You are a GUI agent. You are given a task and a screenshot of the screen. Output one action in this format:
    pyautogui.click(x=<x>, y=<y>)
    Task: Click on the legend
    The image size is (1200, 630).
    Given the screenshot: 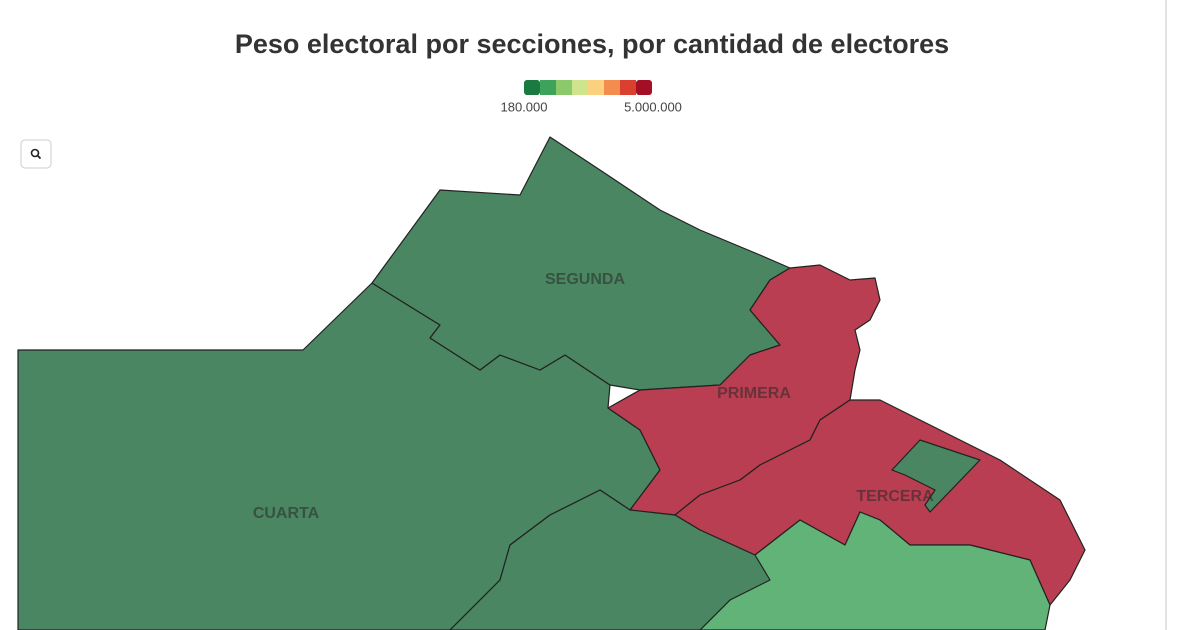 What is the action you would take?
    pyautogui.click(x=588, y=87)
    